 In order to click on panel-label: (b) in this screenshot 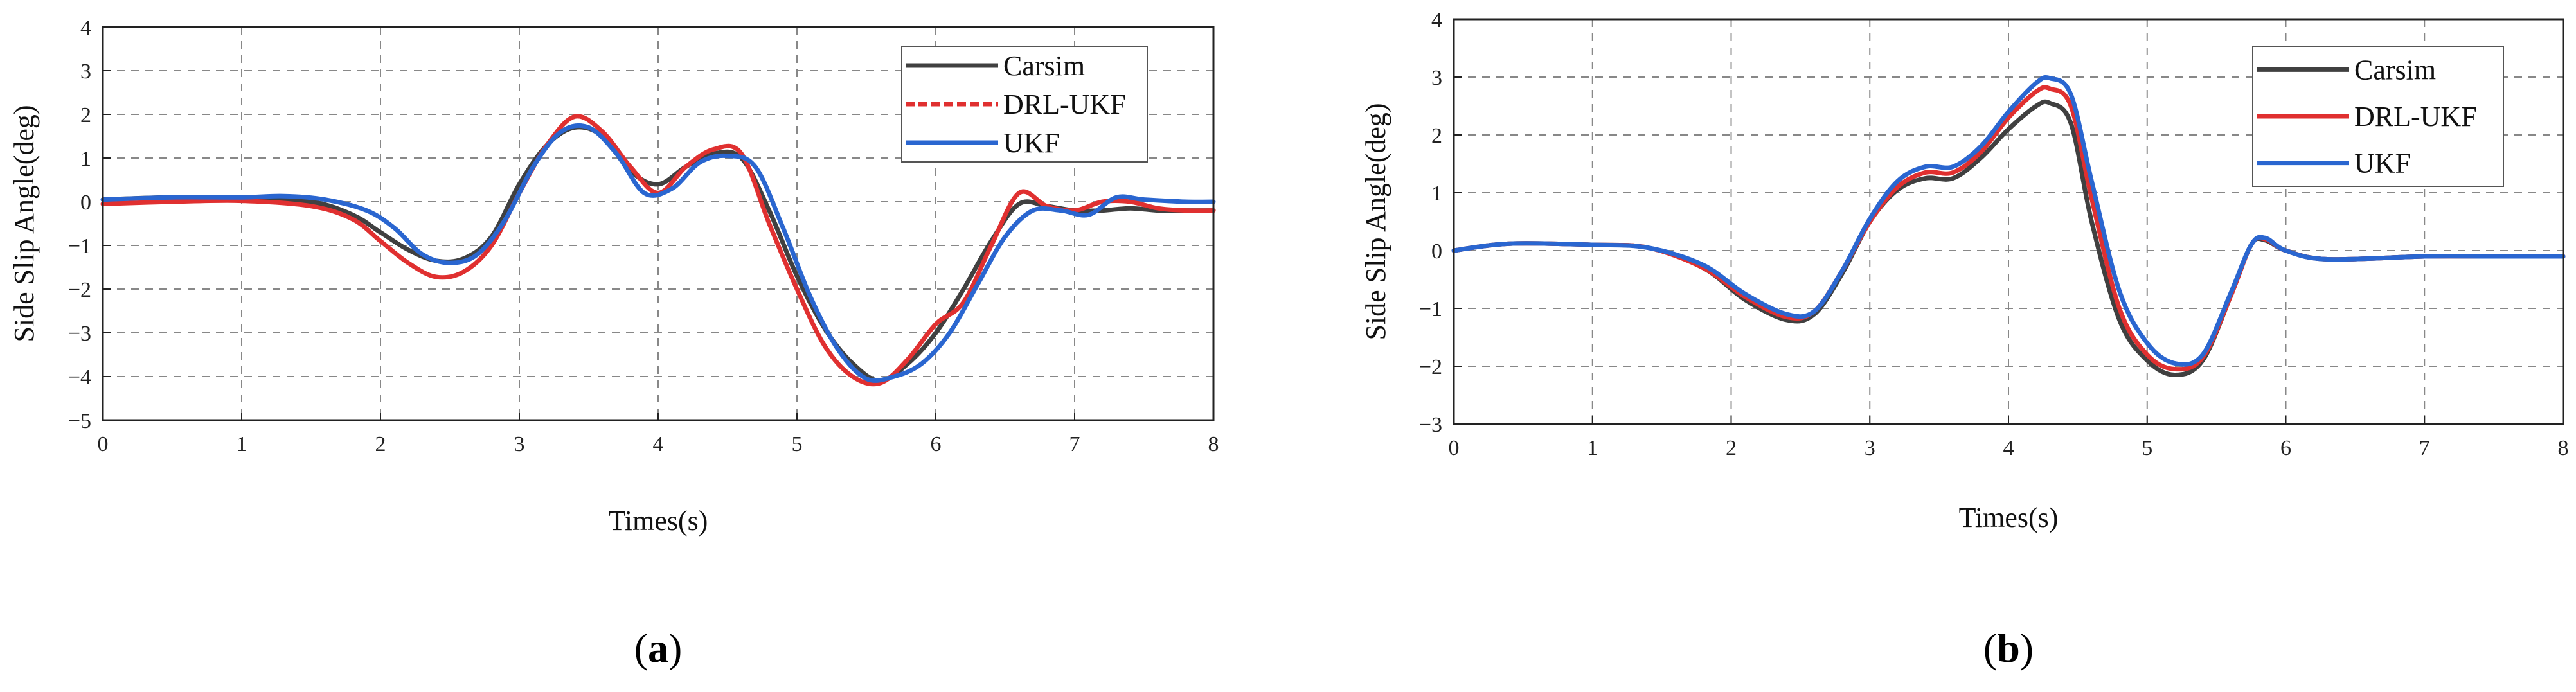, I will do `click(2008, 648)`.